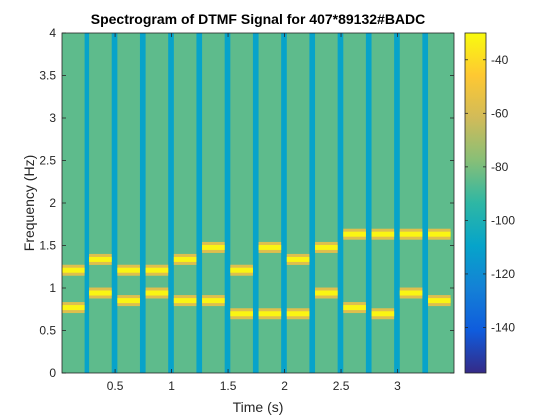 The image size is (560, 420). What do you see at coordinates (397, 386) in the screenshot?
I see `x-tick-label: 3` at bounding box center [397, 386].